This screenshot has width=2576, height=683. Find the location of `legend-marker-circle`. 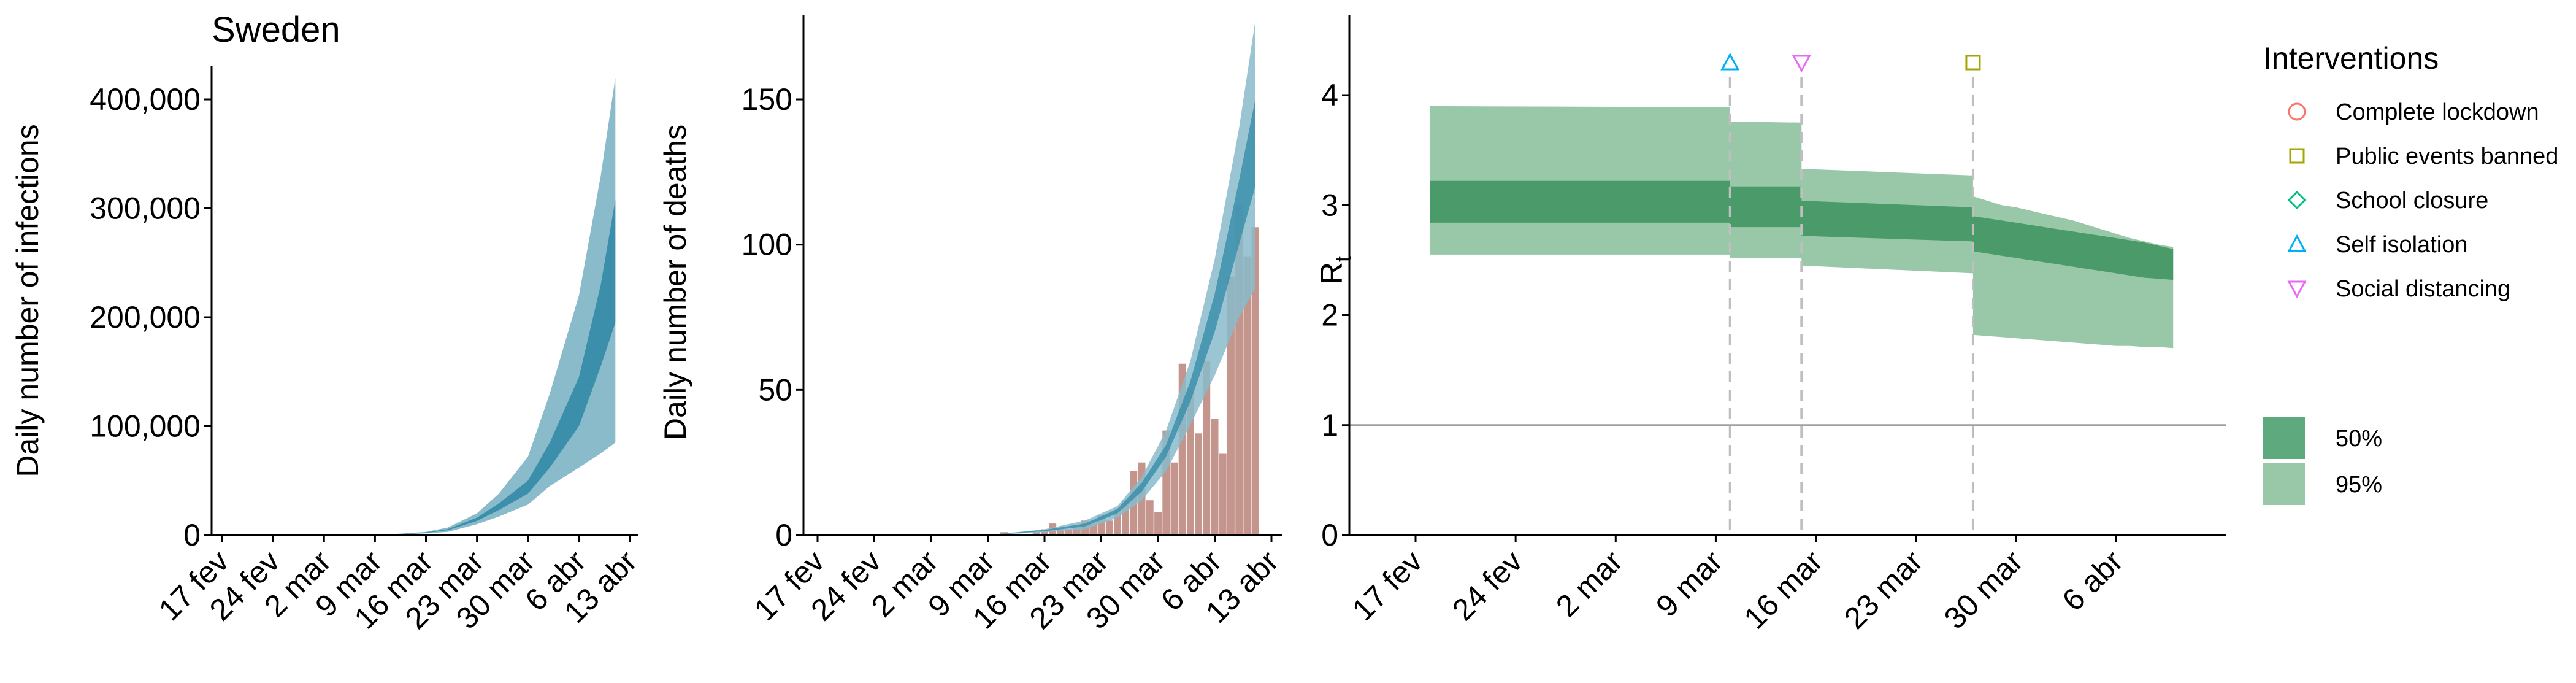

legend-marker-circle is located at coordinates (2297, 111).